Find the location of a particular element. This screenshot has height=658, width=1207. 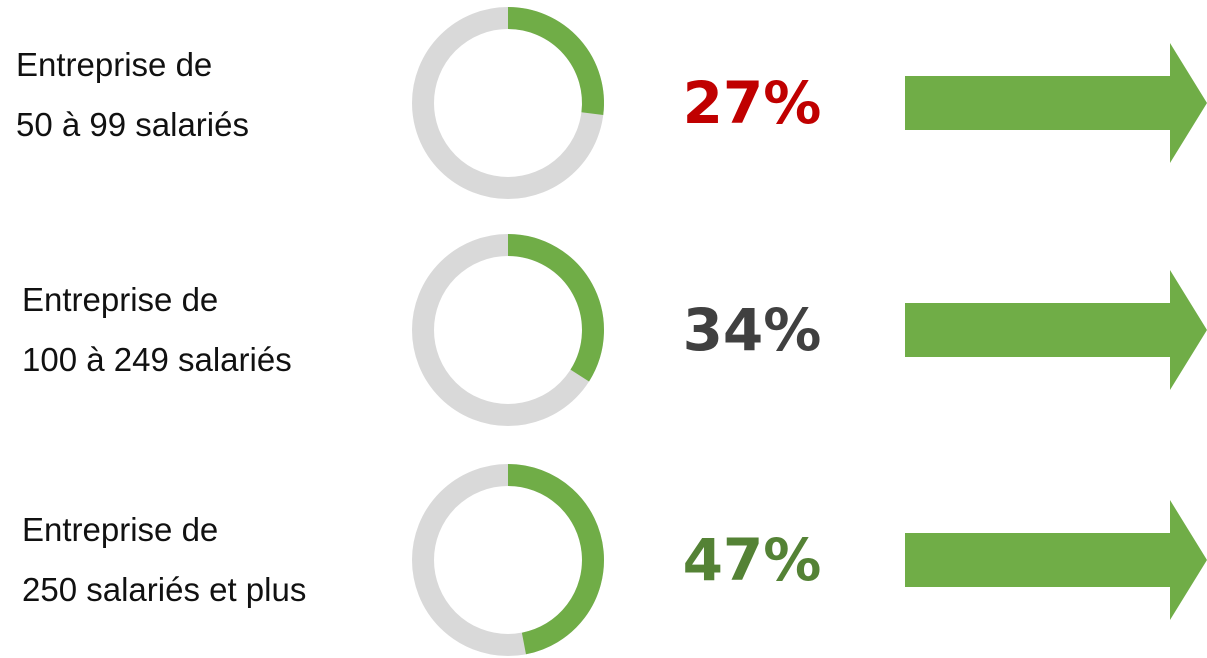

value-label: 27% is located at coordinates (752, 103).